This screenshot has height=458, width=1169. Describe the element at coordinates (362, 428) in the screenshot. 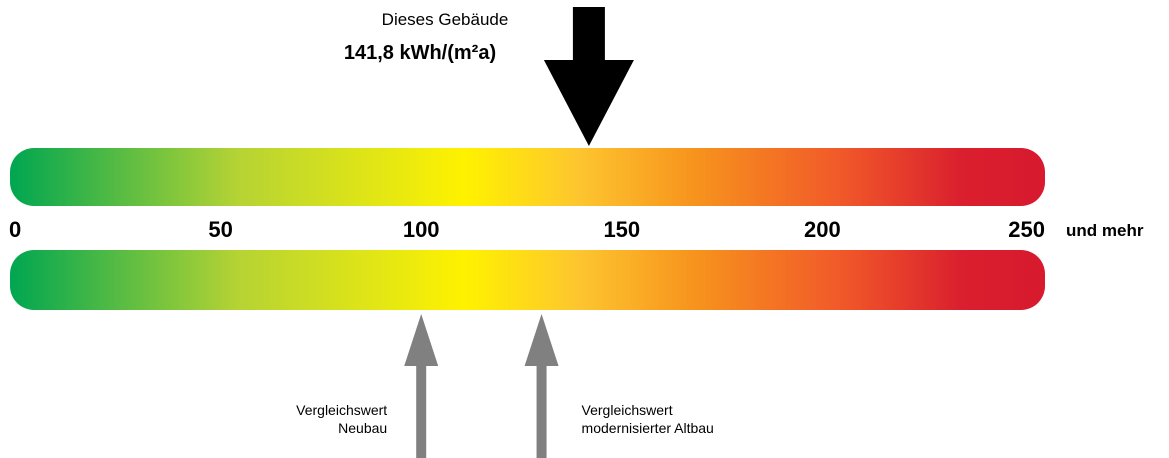

I see `comparison-label: Neubau` at that location.